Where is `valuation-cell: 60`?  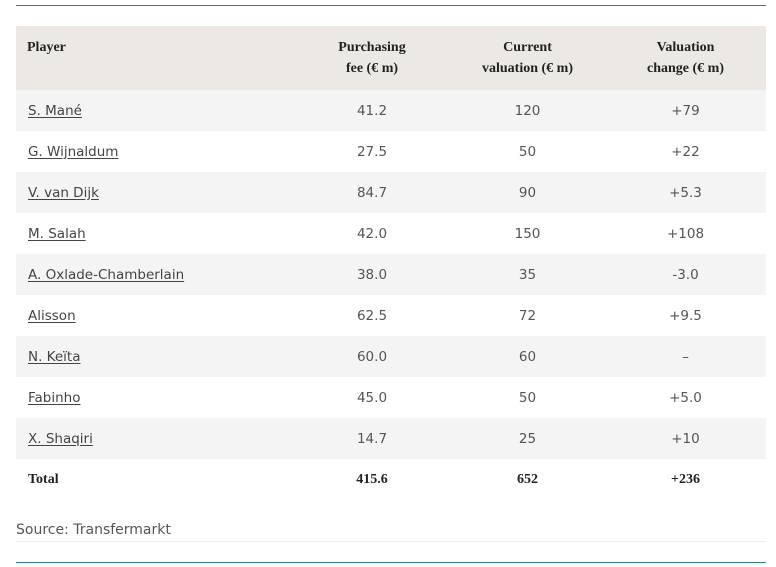 valuation-cell: 60 is located at coordinates (527, 356).